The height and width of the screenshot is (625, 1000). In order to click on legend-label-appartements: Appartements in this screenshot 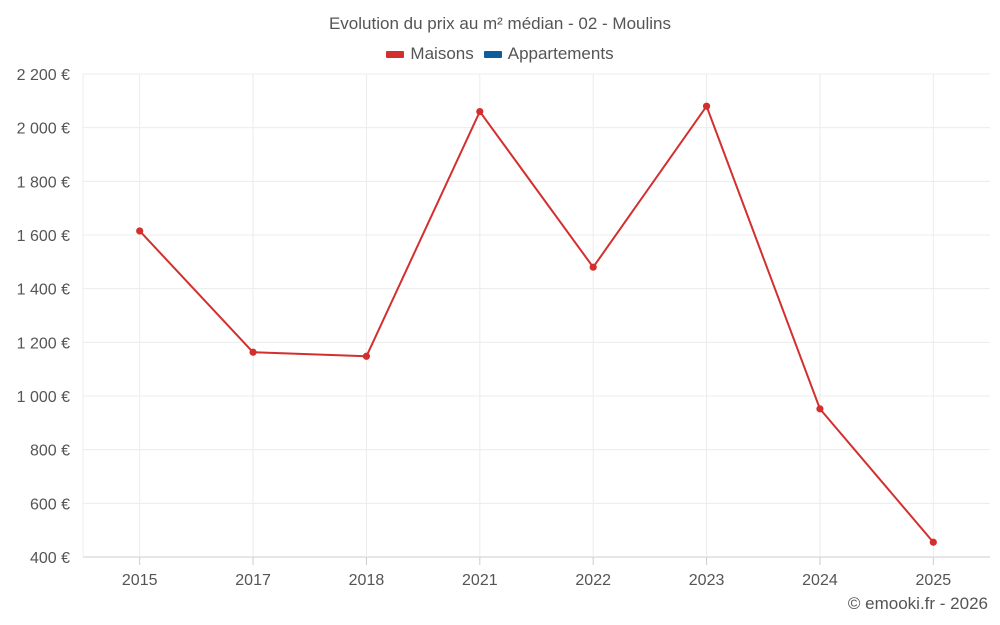, I will do `click(560, 53)`.